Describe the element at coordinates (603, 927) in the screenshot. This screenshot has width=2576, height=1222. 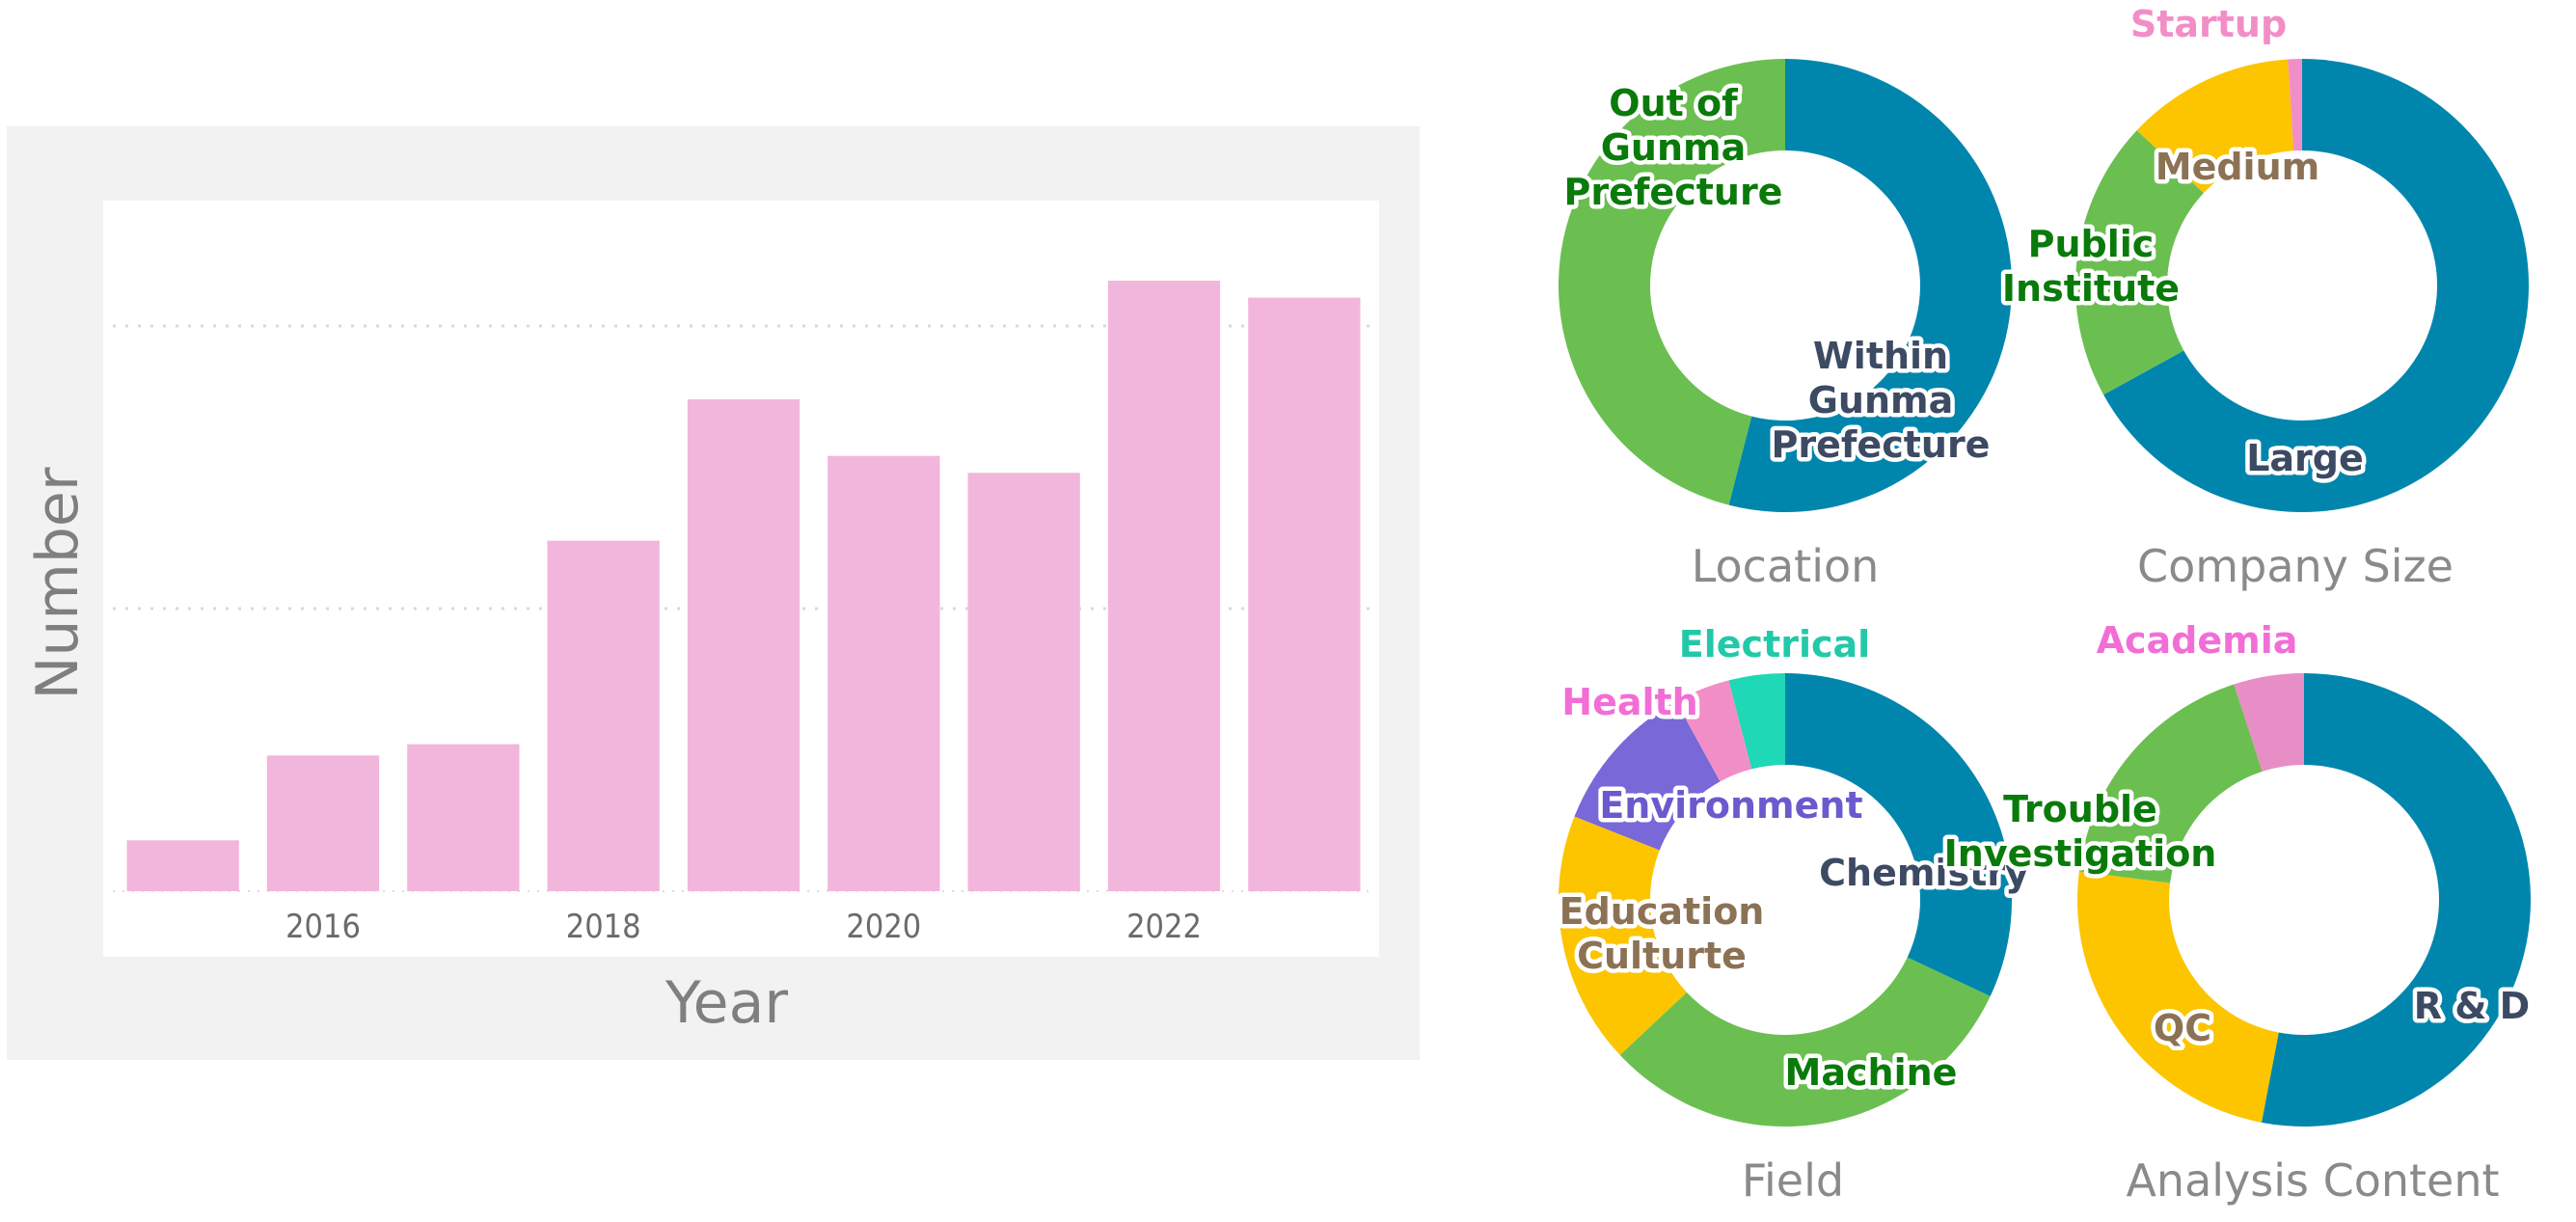
I see `x-tick-label: 2018` at that location.